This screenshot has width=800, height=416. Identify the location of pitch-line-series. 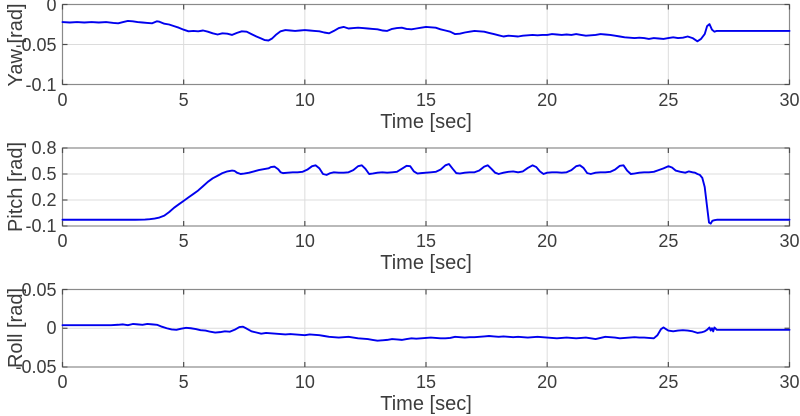
(426, 194).